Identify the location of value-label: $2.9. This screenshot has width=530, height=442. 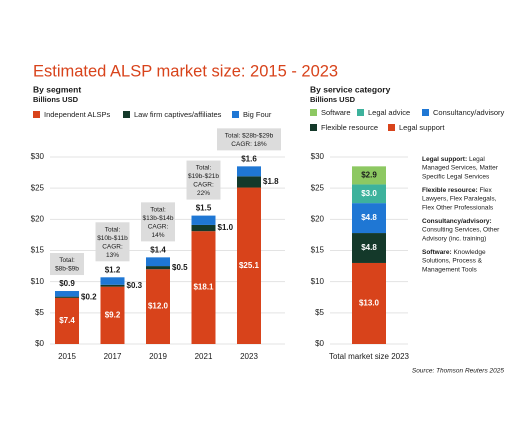
(369, 174).